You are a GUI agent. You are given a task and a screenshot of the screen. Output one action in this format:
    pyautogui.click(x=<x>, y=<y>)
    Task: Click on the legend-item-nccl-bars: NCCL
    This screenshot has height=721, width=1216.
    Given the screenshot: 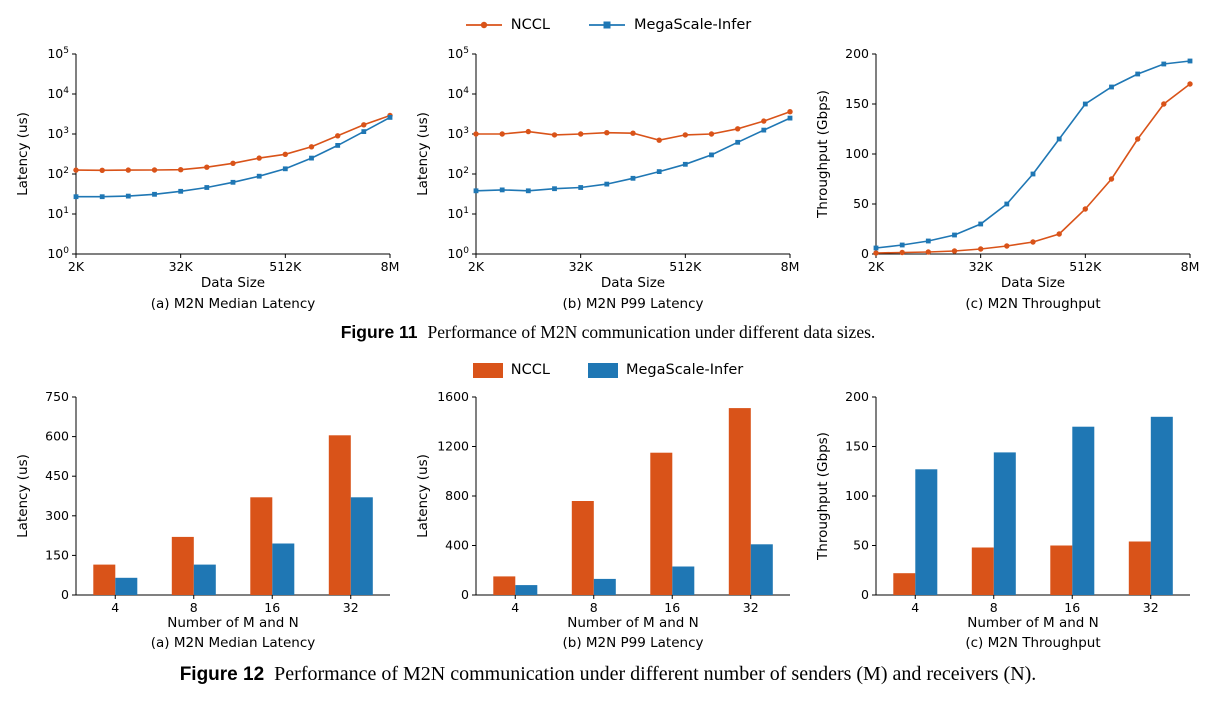 What is the action you would take?
    pyautogui.click(x=511, y=370)
    